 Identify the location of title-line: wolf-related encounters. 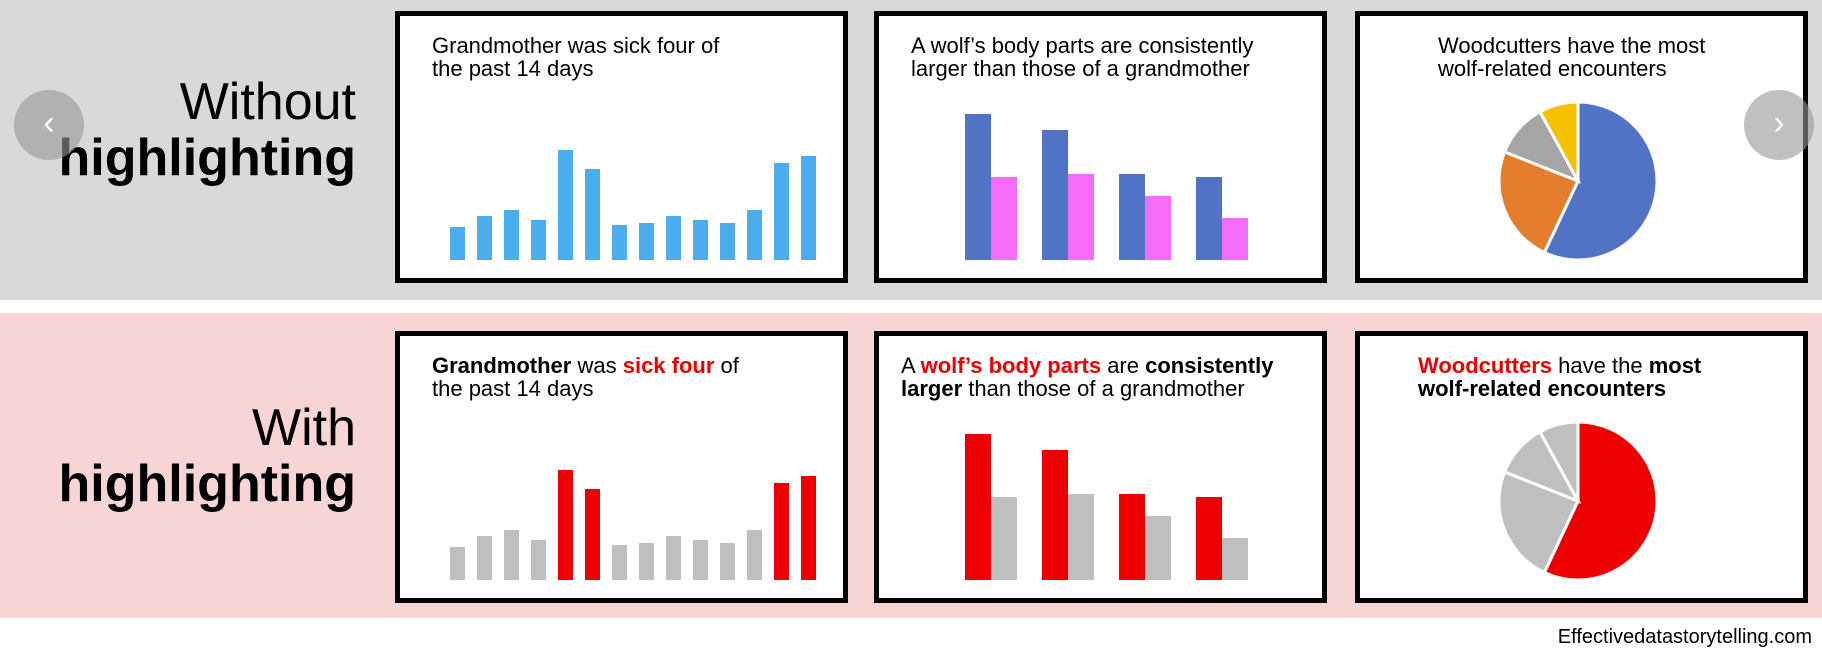
(1552, 68).